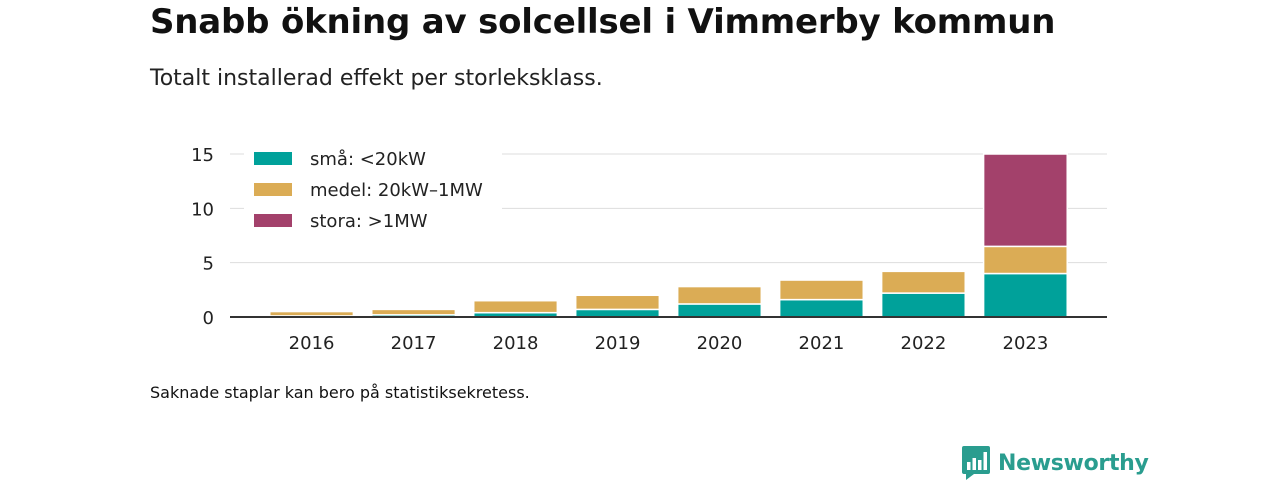 The image size is (1280, 480). What do you see at coordinates (1073, 463) in the screenshot?
I see `brand-name: Newsworthy` at bounding box center [1073, 463].